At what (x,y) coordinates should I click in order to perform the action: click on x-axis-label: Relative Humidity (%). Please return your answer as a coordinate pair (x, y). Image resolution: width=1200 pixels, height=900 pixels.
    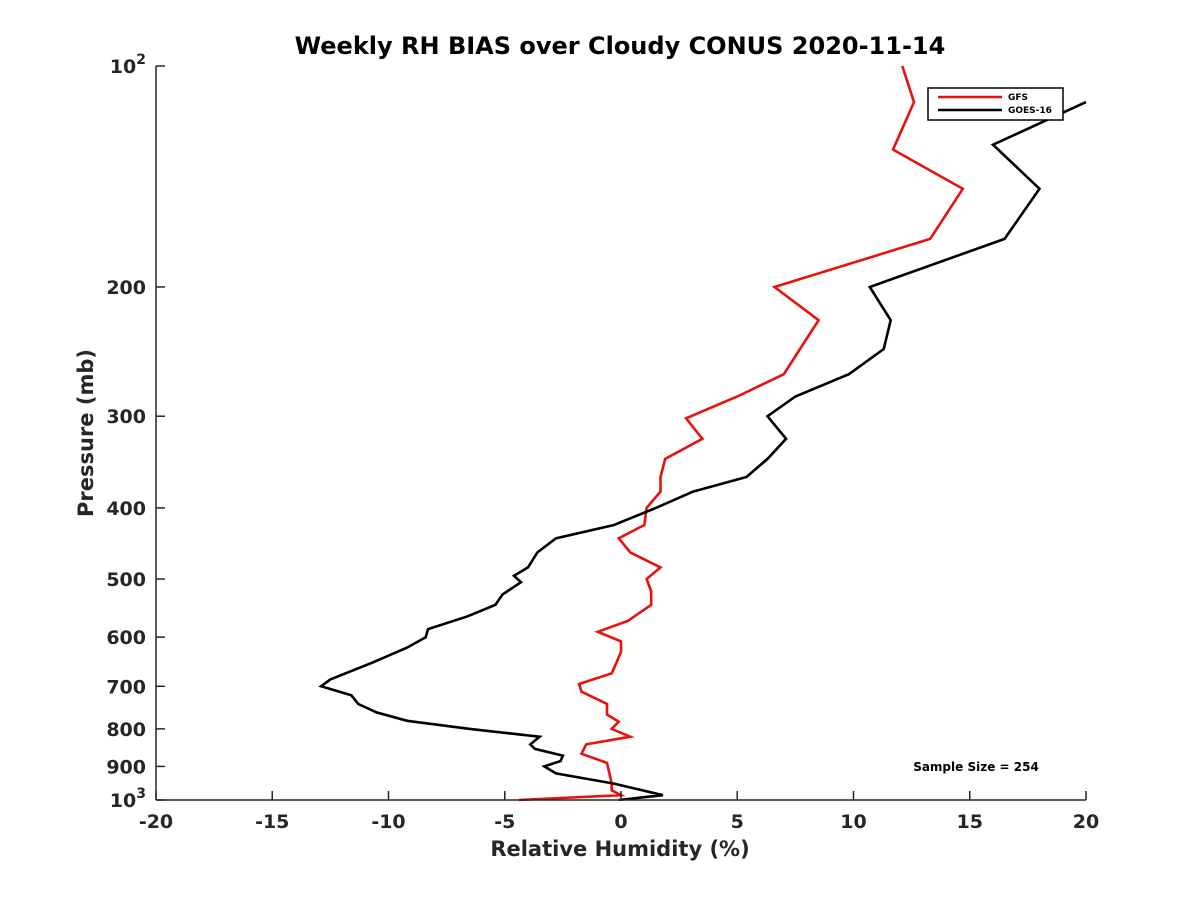
    Looking at the image, I should click on (619, 849).